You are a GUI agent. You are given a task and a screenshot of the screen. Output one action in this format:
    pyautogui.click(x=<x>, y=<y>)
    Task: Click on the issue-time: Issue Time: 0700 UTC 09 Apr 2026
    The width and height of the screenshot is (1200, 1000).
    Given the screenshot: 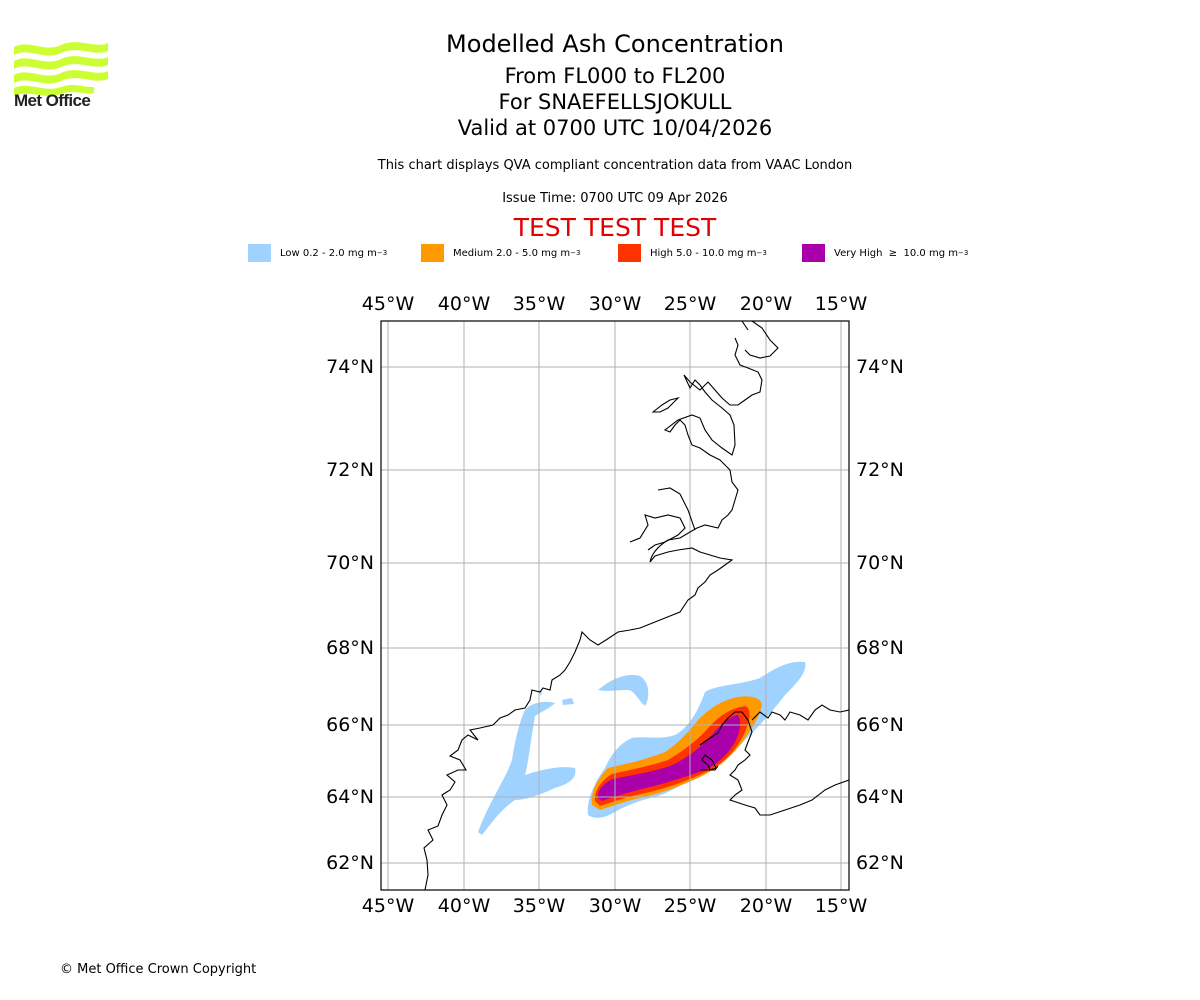 What is the action you would take?
    pyautogui.click(x=615, y=198)
    